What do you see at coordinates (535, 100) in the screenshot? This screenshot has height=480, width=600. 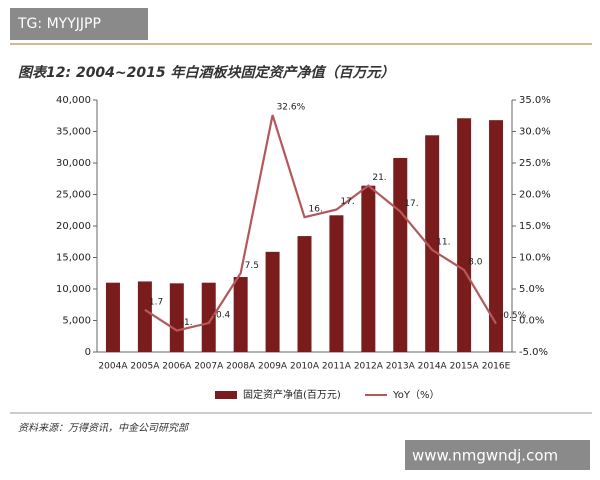 I see `y2-tick-label: 35.0%` at bounding box center [535, 100].